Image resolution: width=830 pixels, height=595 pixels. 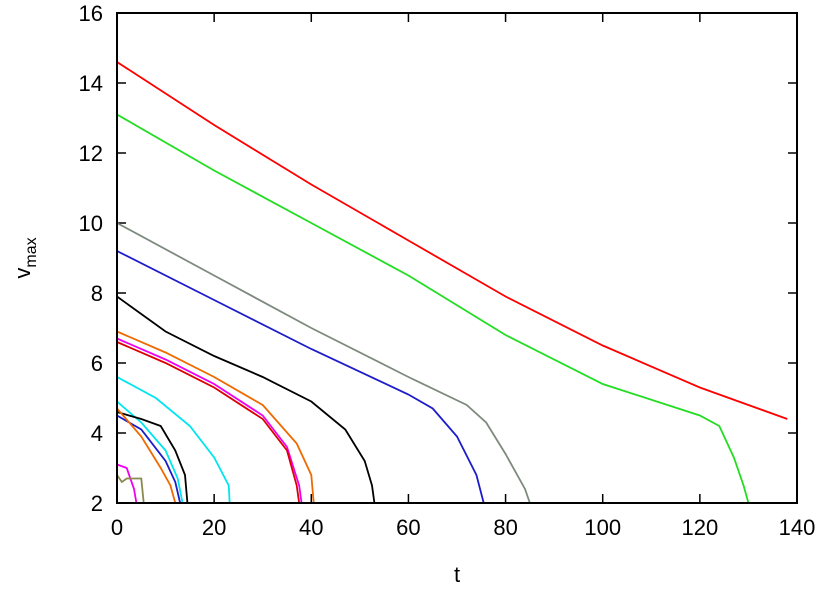 What do you see at coordinates (214, 527) in the screenshot?
I see `x-tick-label: 20` at bounding box center [214, 527].